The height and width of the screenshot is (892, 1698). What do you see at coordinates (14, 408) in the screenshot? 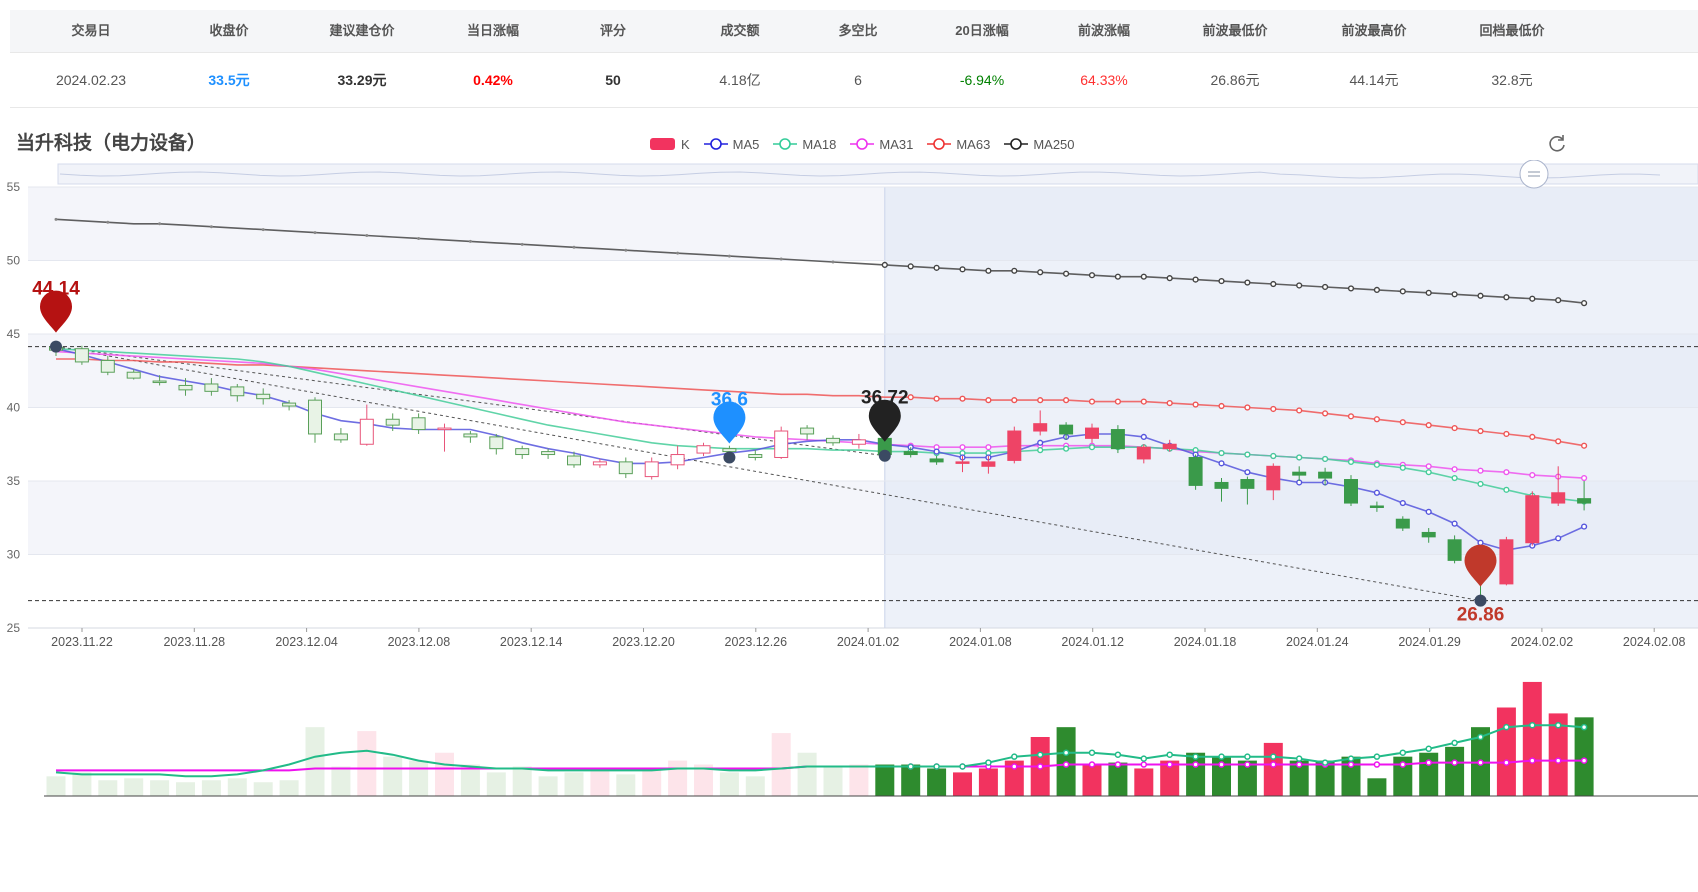
I see `y-tick-label: 40` at bounding box center [14, 408].